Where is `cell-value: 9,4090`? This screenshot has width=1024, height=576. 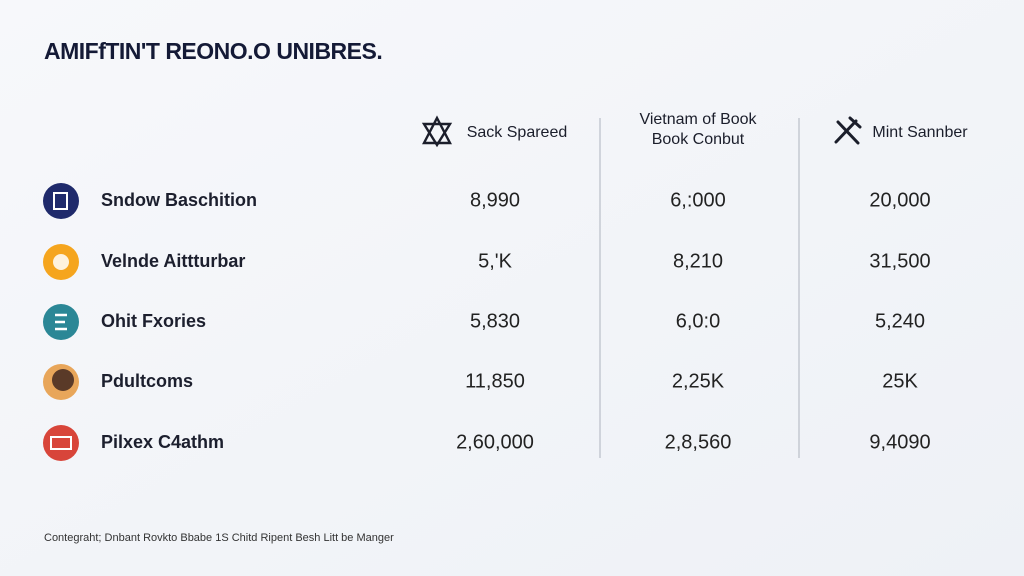
cell-value: 9,4090 is located at coordinates (899, 442).